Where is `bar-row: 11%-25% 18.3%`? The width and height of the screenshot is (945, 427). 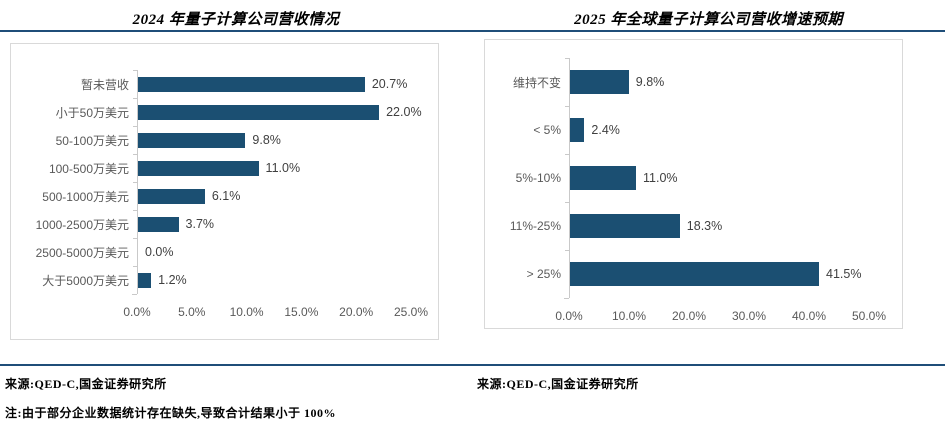 bar-row: 11%-25% 18.3% is located at coordinates (693, 226).